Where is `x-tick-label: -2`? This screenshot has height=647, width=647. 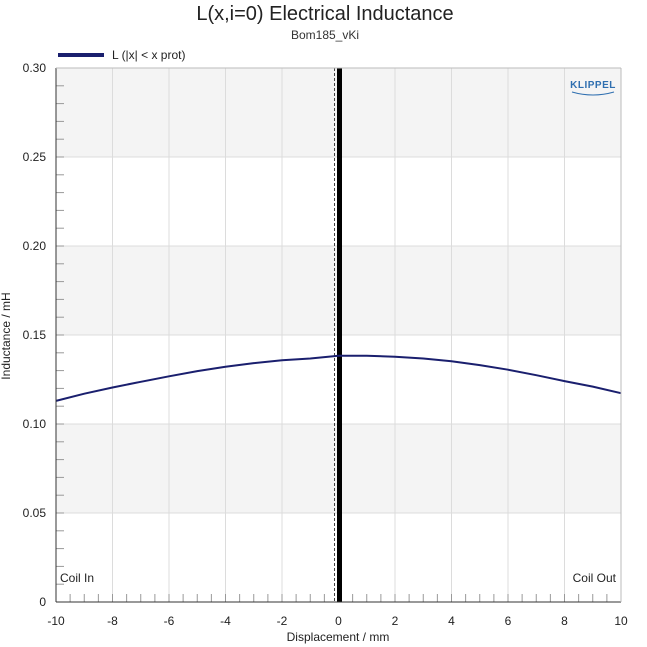 x-tick-label: -2 is located at coordinates (282, 621).